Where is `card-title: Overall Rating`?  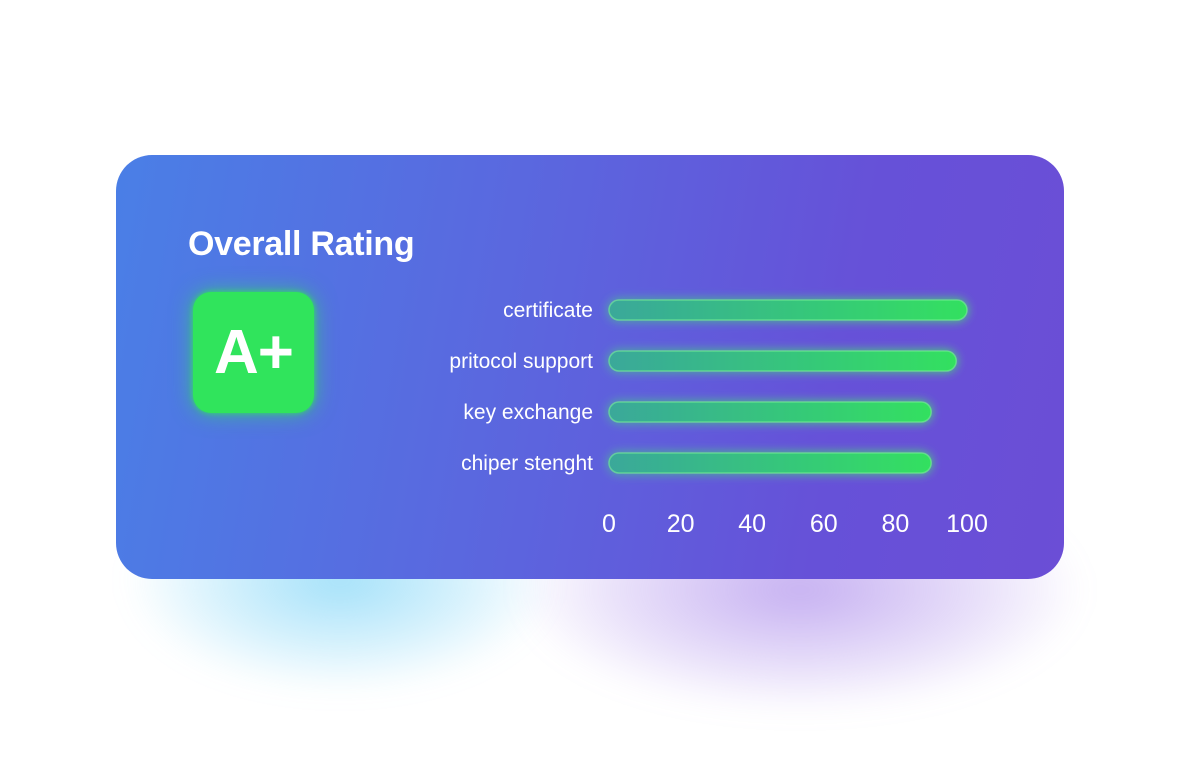 card-title: Overall Rating is located at coordinates (301, 244).